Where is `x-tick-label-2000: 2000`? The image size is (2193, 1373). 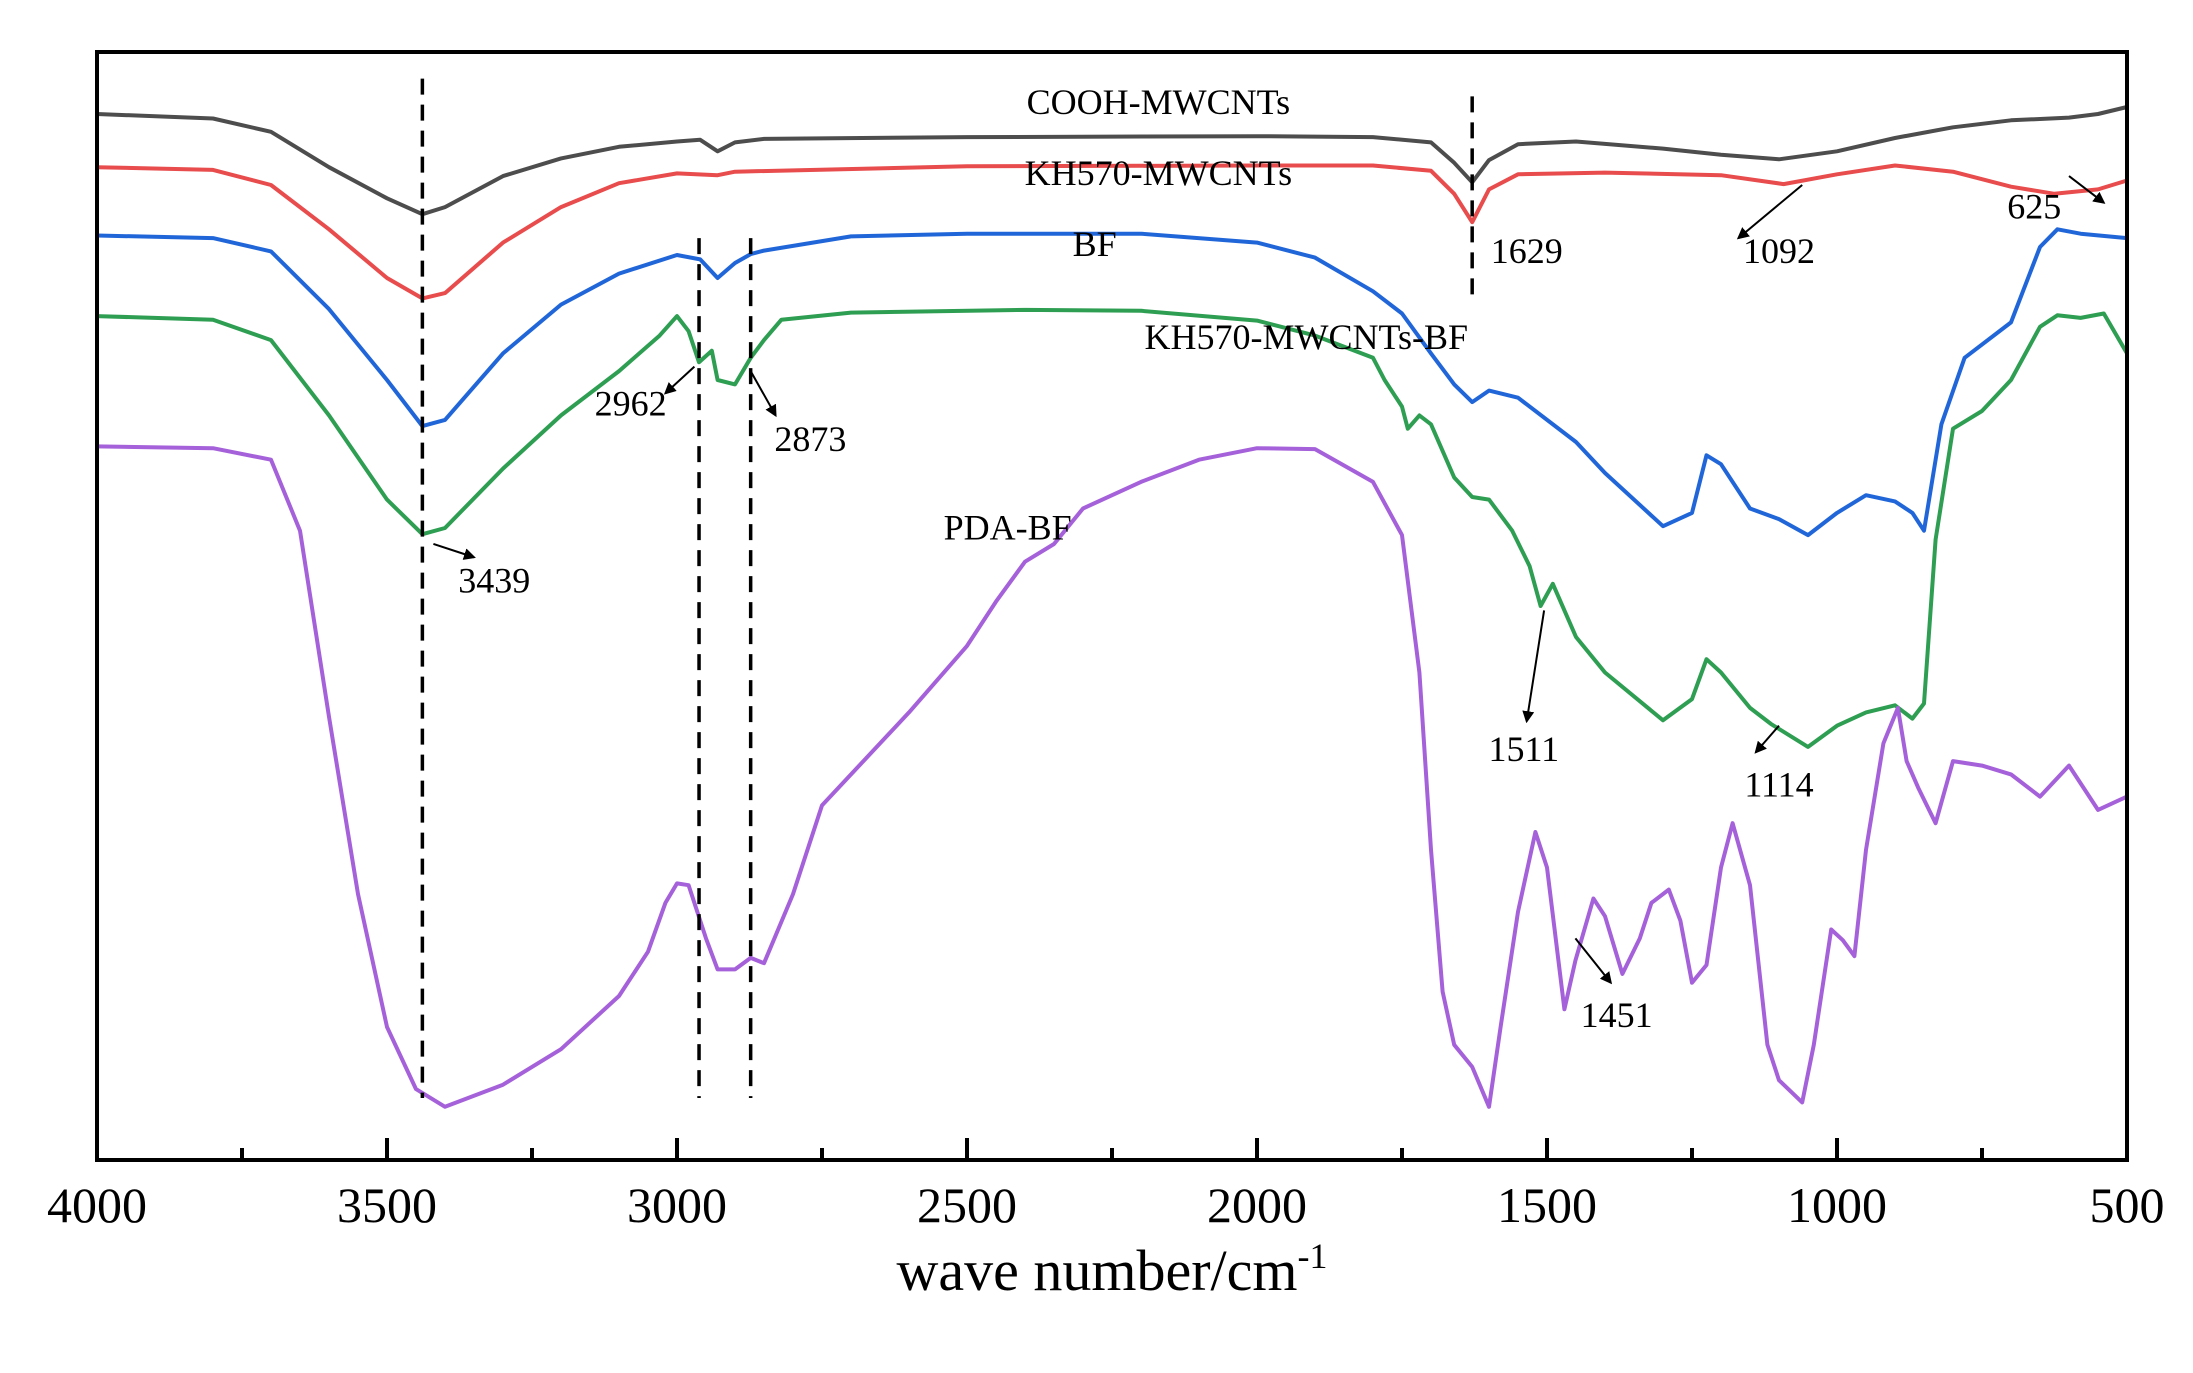
x-tick-label-2000: 2000 is located at coordinates (1257, 1205).